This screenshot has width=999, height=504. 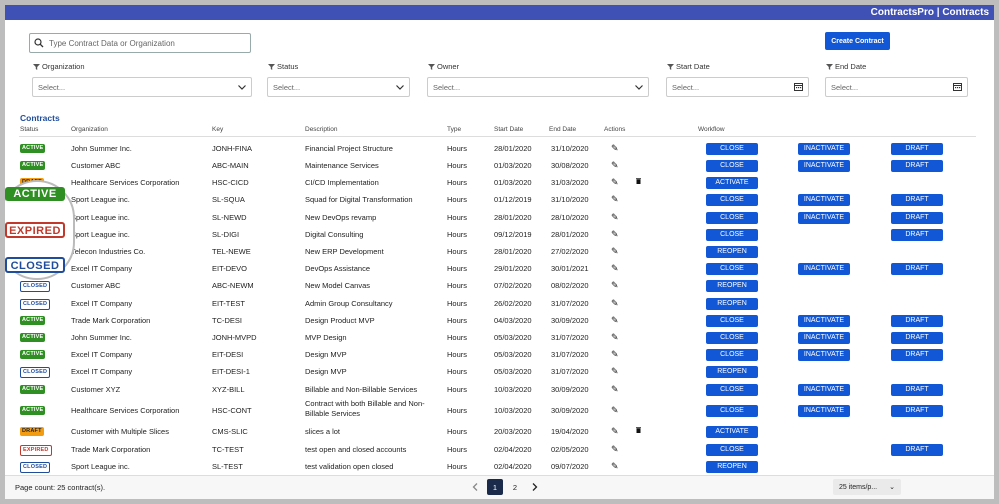 I want to click on column-header-end-date: End Date, so click(x=563, y=129).